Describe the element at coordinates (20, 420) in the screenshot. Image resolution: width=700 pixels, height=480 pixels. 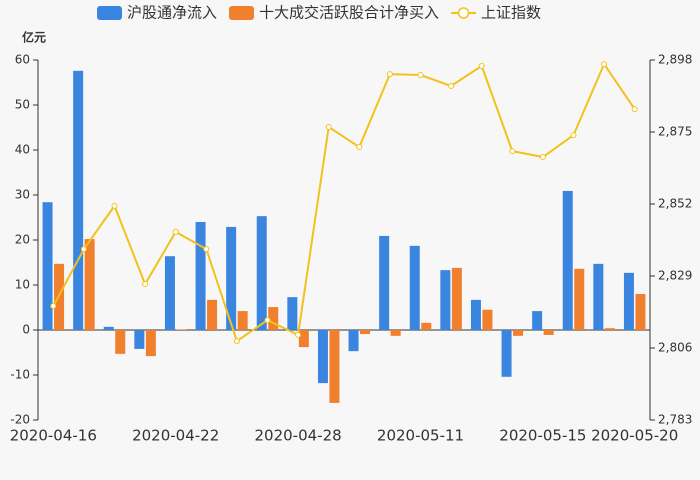
I see `y-tick-label: -20` at that location.